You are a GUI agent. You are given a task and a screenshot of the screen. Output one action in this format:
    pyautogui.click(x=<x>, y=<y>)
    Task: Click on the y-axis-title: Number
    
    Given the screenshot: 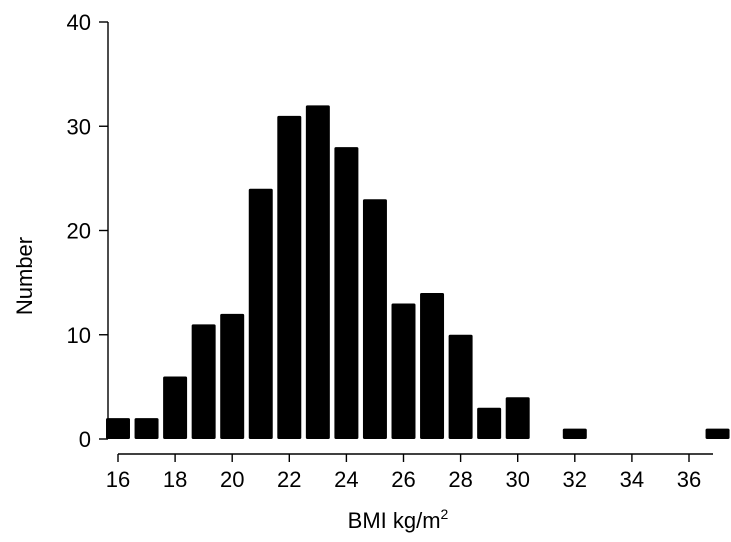 What is the action you would take?
    pyautogui.click(x=24, y=276)
    